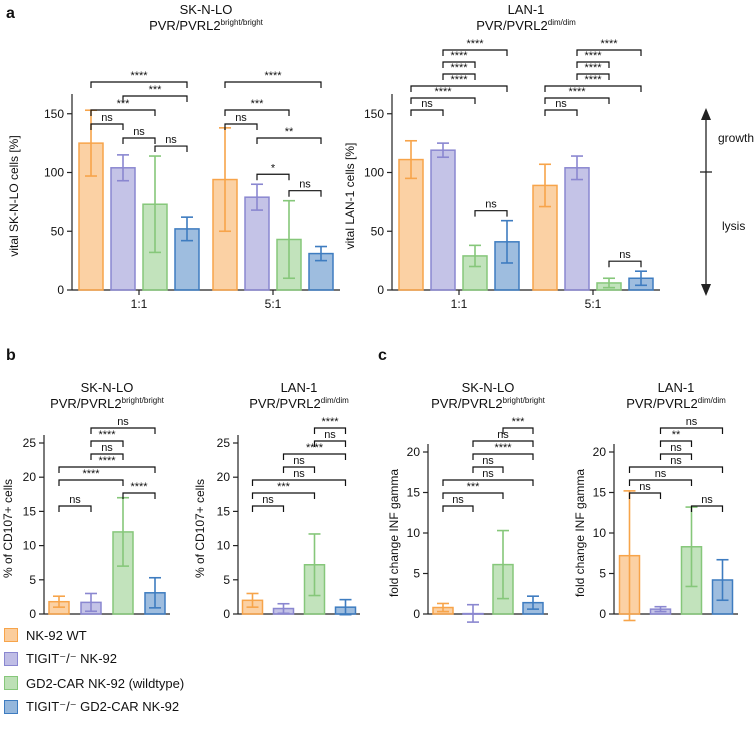 The image size is (755, 730). What do you see at coordinates (411, 224) in the screenshot?
I see `bar-wt` at bounding box center [411, 224].